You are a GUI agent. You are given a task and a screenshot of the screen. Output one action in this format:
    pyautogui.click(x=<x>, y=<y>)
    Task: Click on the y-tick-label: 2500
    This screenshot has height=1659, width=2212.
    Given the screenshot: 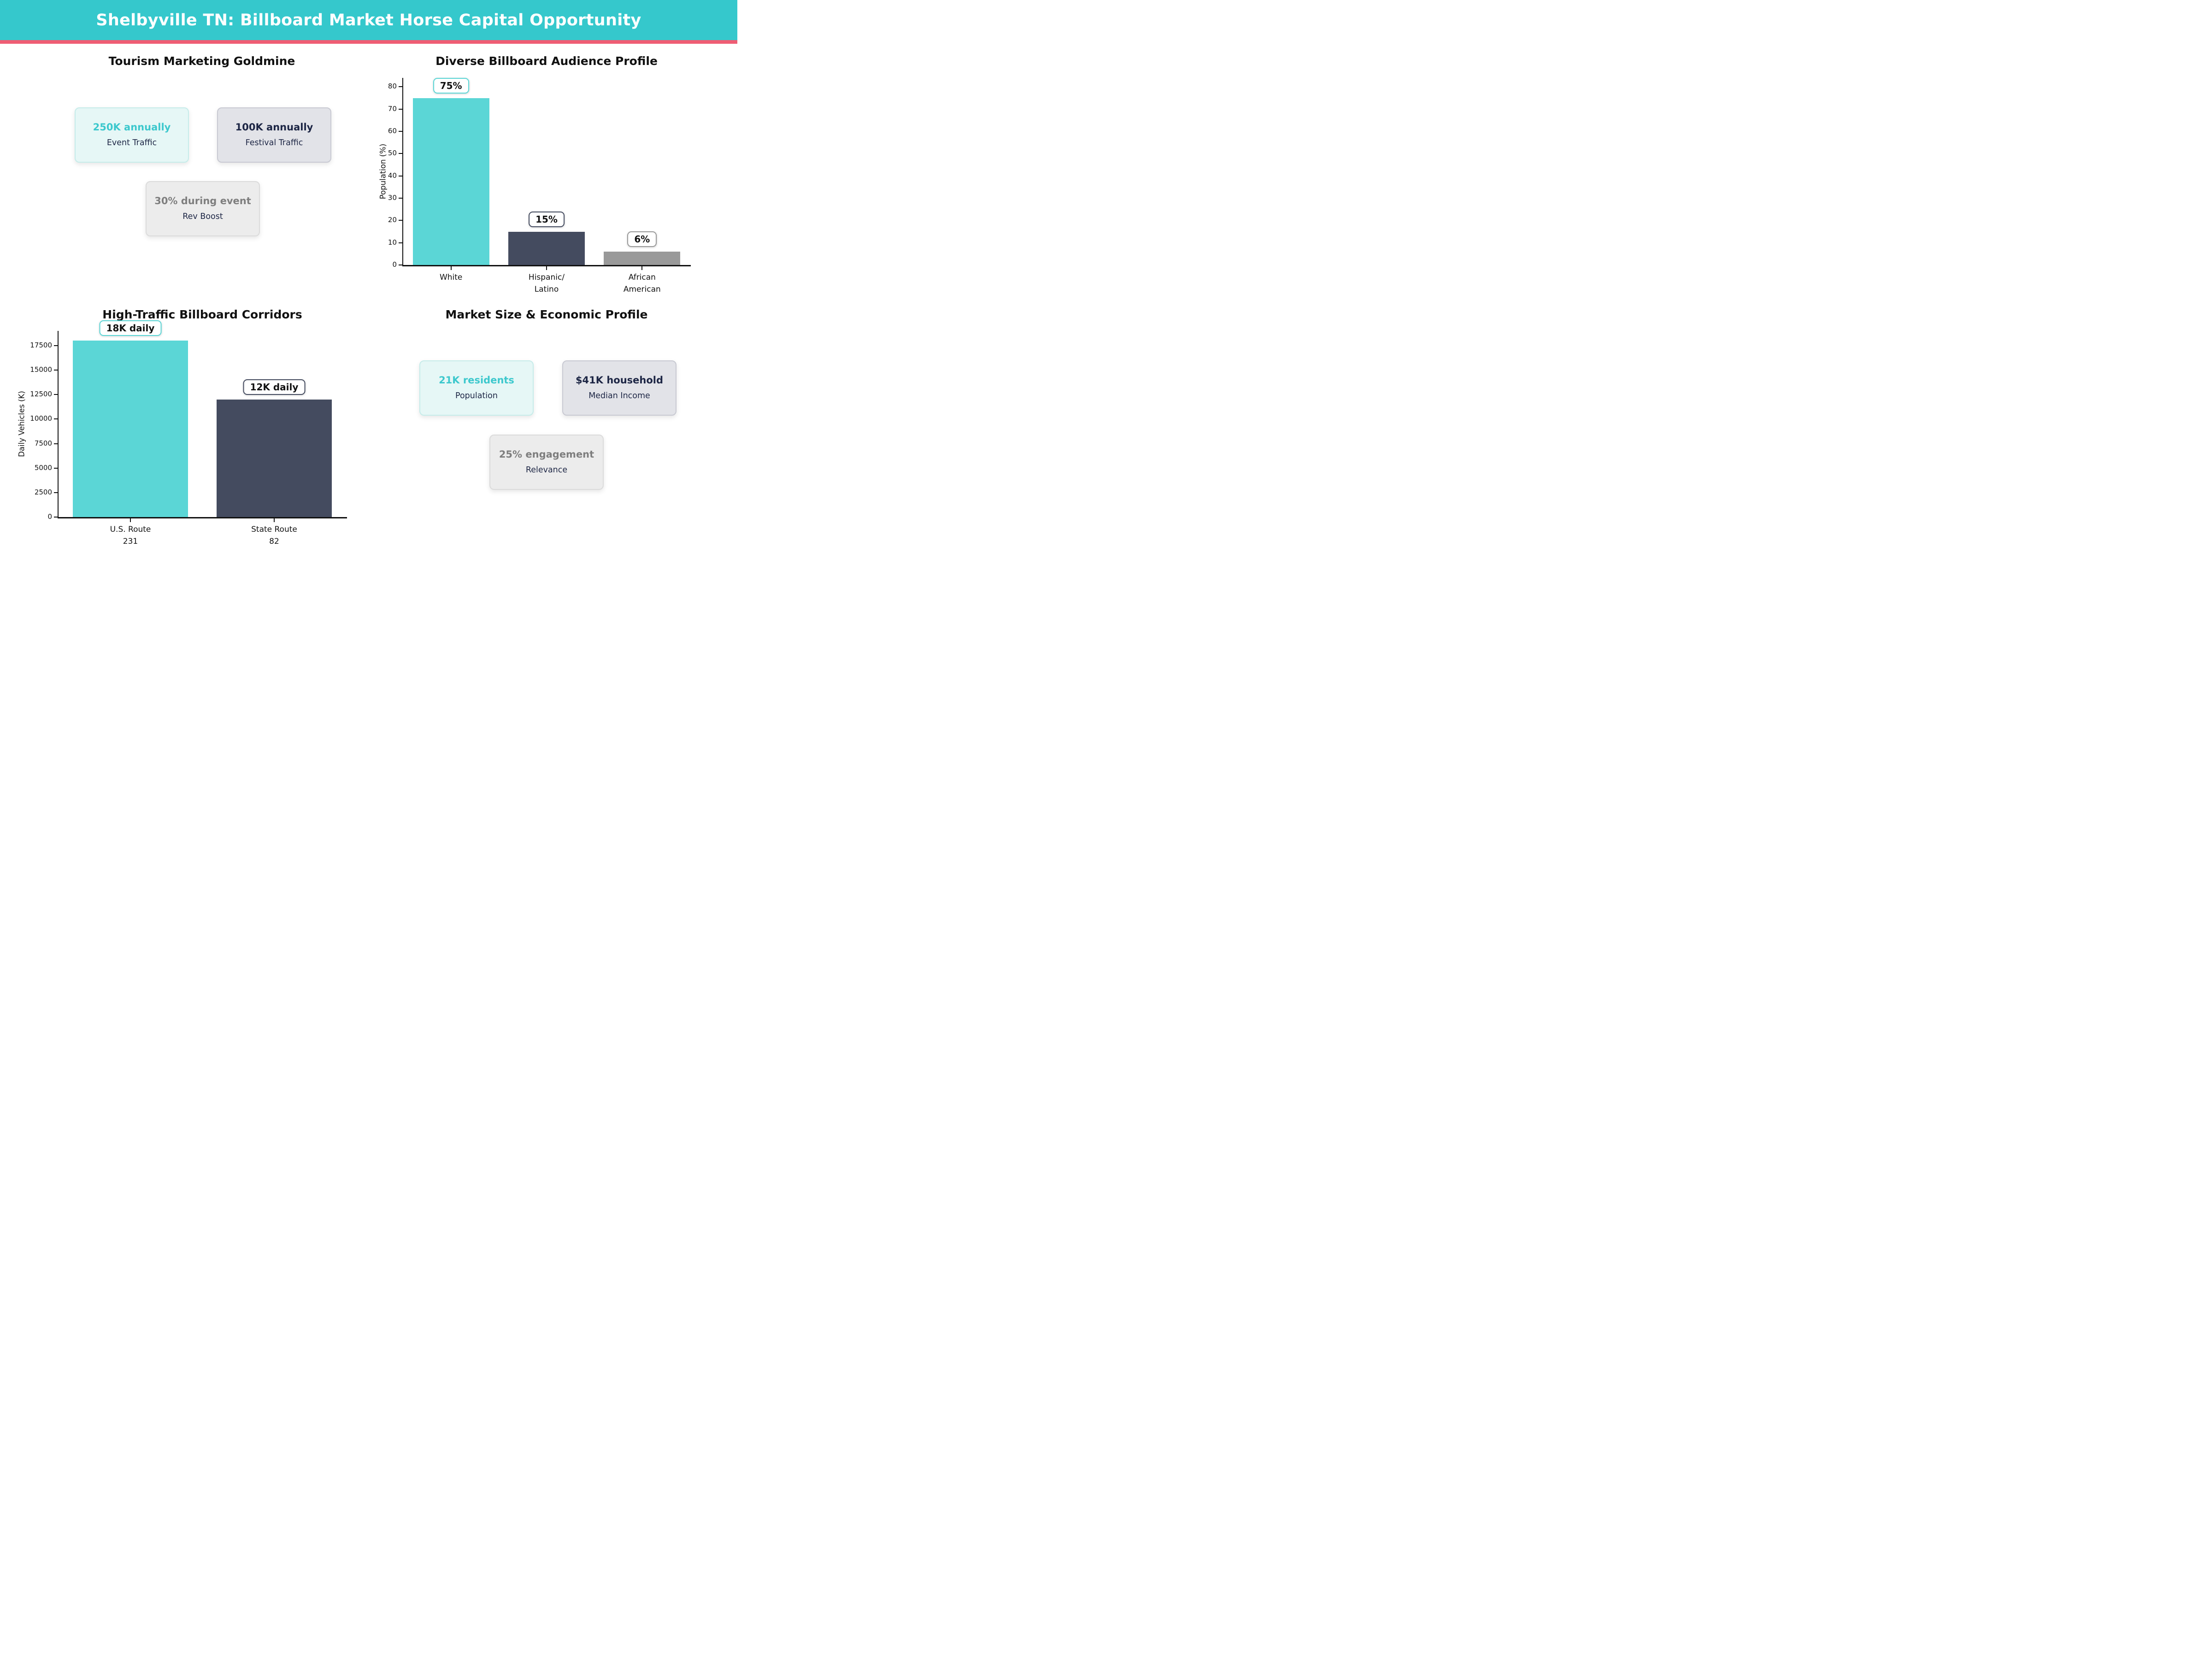 What is the action you would take?
    pyautogui.click(x=43, y=492)
    